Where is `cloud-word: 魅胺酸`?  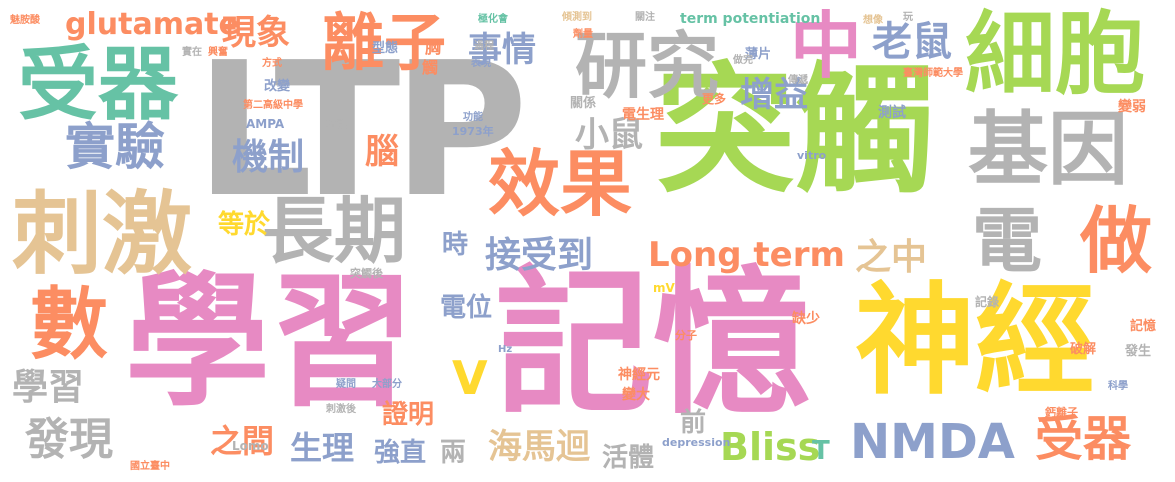 cloud-word: 魅胺酸 is located at coordinates (25, 20).